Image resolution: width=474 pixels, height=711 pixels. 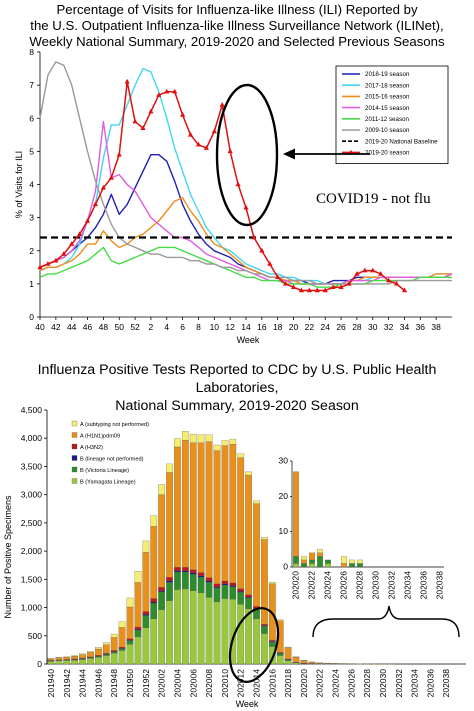 I want to click on x-tick-label: 38, so click(x=436, y=327).